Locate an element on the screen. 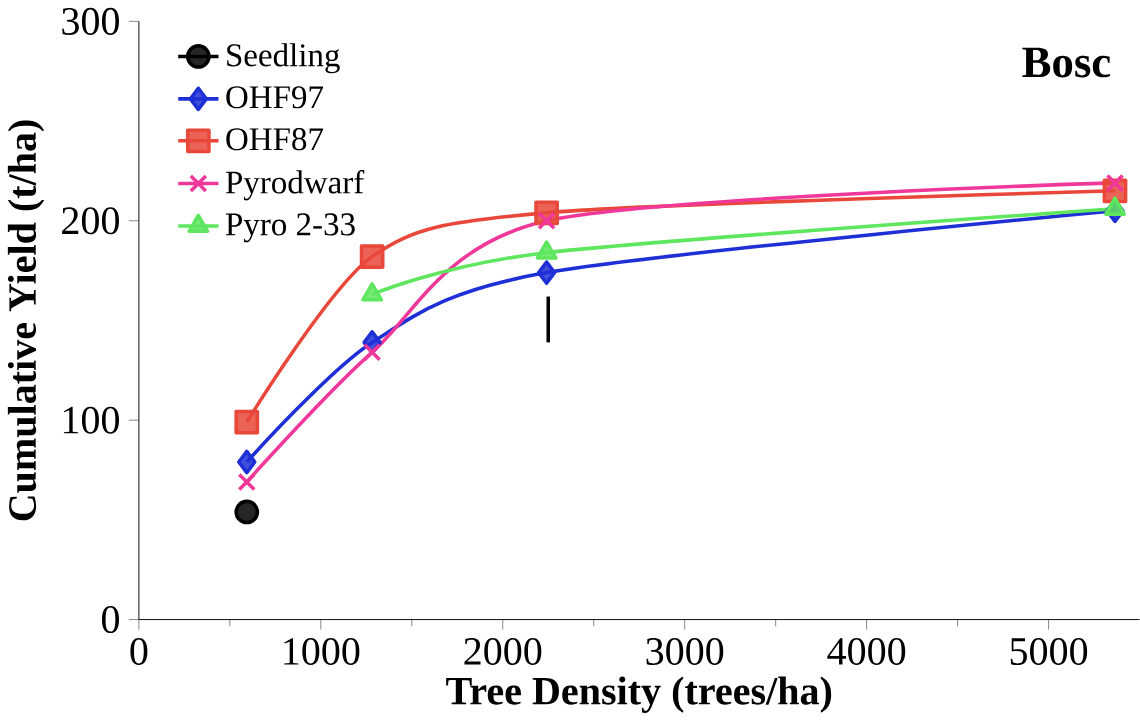 The width and height of the screenshot is (1140, 721). chart-title: Bosc is located at coordinates (1066, 62).